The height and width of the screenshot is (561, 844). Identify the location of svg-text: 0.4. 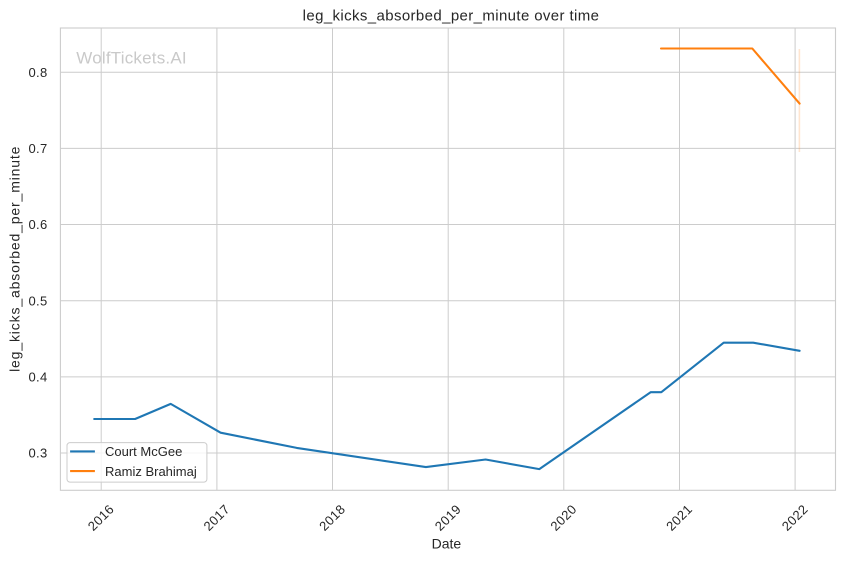
(37, 377).